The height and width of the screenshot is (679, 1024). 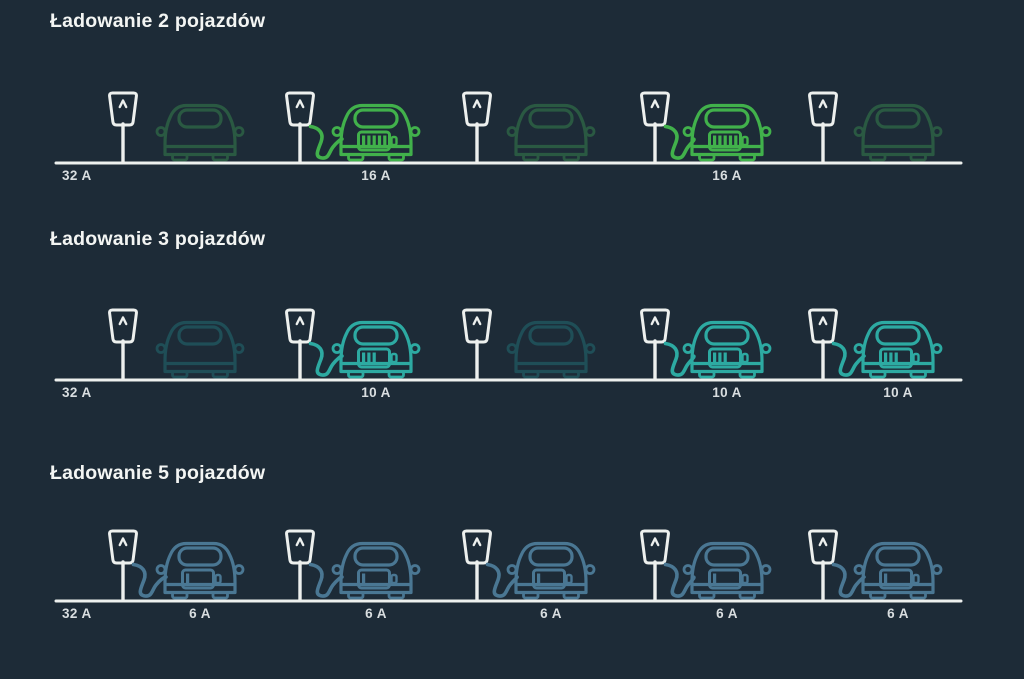 I want to click on car-idle-icon, so click(x=200, y=132).